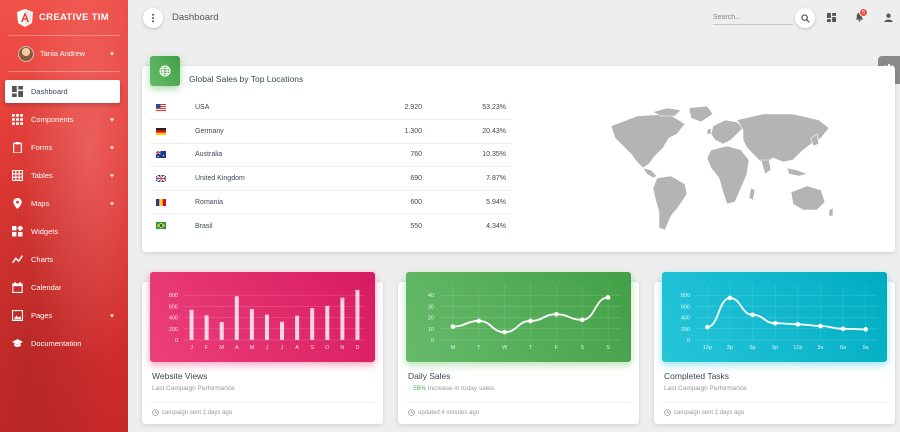 The width and height of the screenshot is (900, 432). I want to click on person-icon, so click(888, 17).